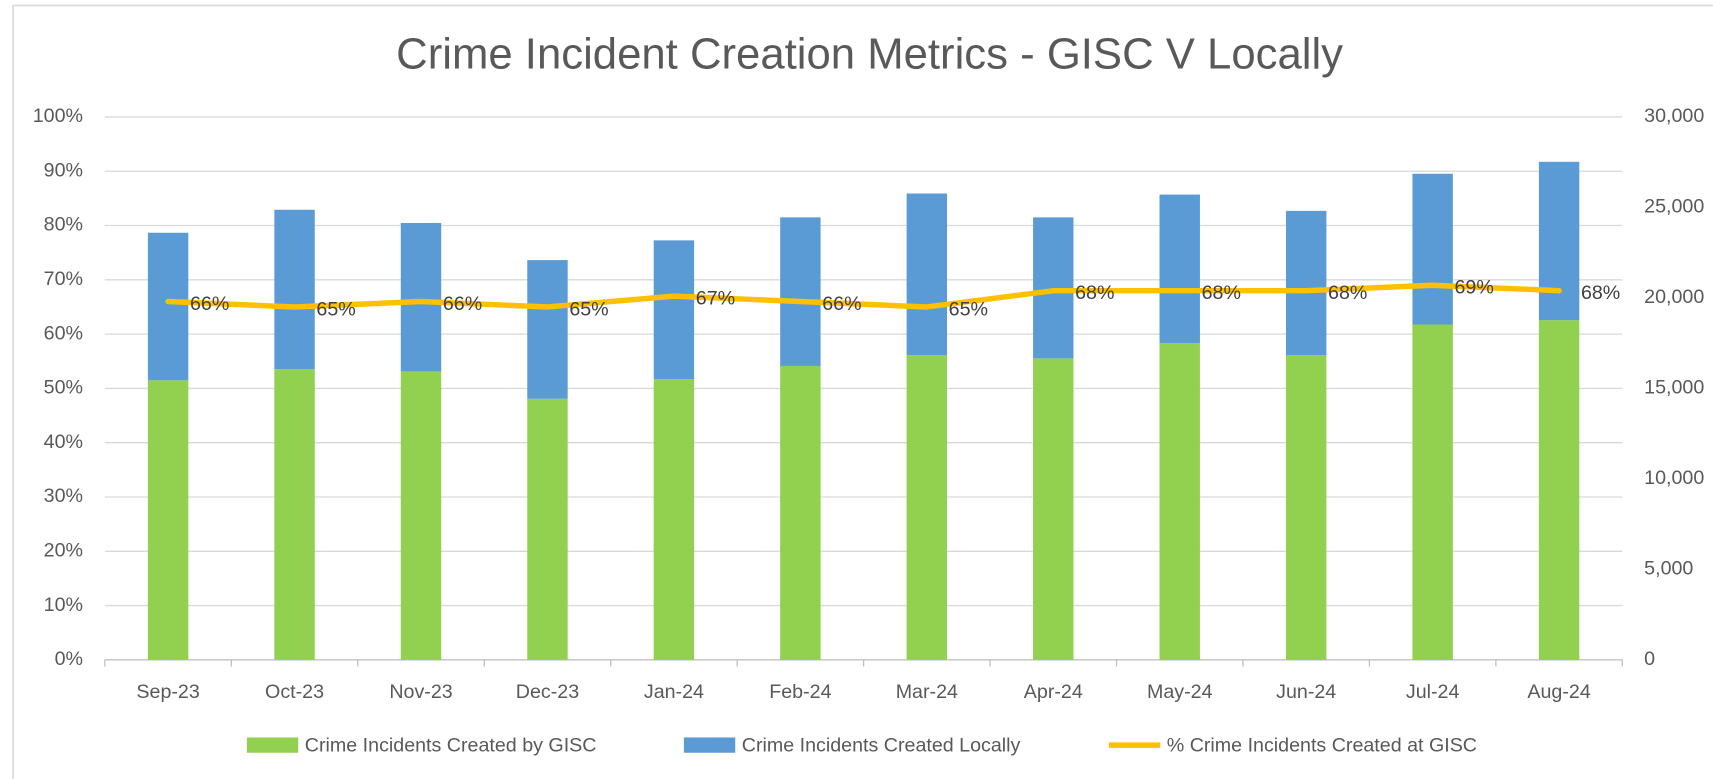 The width and height of the screenshot is (1713, 779). Describe the element at coordinates (63, 496) in the screenshot. I see `y-tick-label: 30%` at that location.